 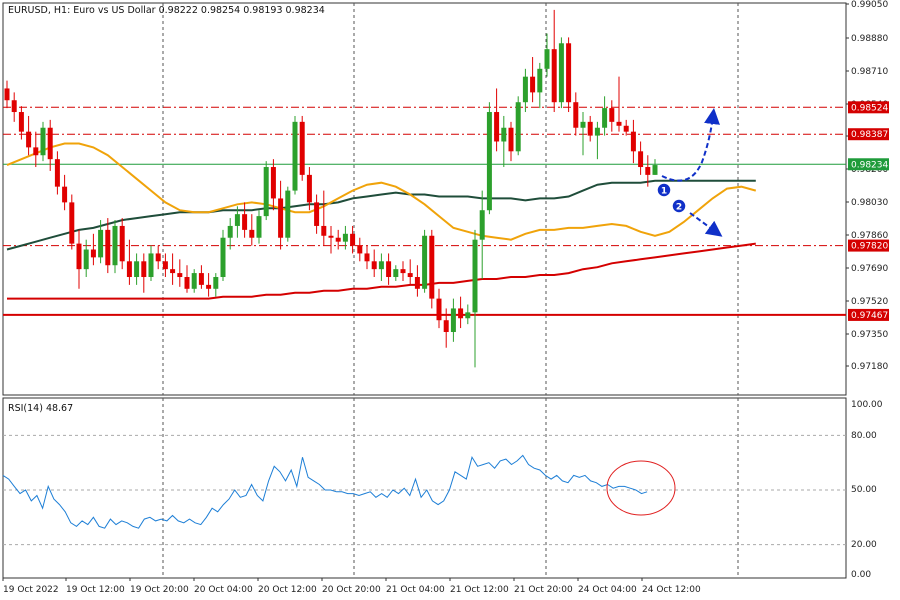 What do you see at coordinates (381, 215) in the screenshot?
I see `ma-mid-line` at bounding box center [381, 215].